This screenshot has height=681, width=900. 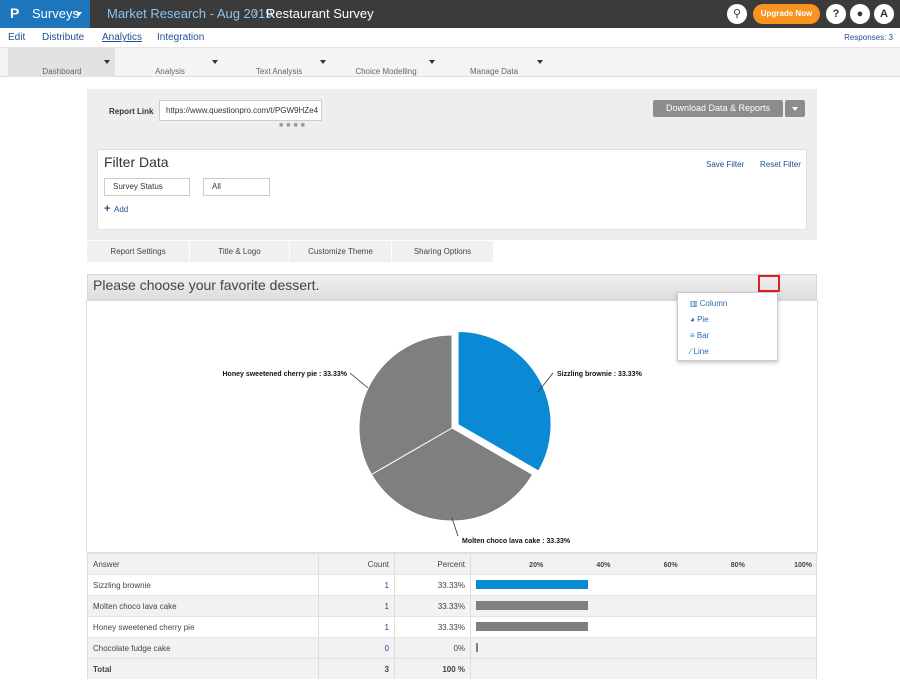 What do you see at coordinates (359, 380) in the screenshot?
I see `leader-line` at bounding box center [359, 380].